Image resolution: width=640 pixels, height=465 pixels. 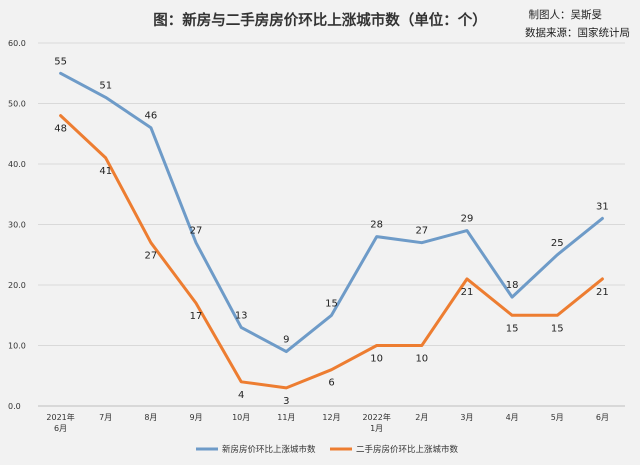 What do you see at coordinates (14, 406) in the screenshot?
I see `y-tick-label: 0.0` at bounding box center [14, 406].